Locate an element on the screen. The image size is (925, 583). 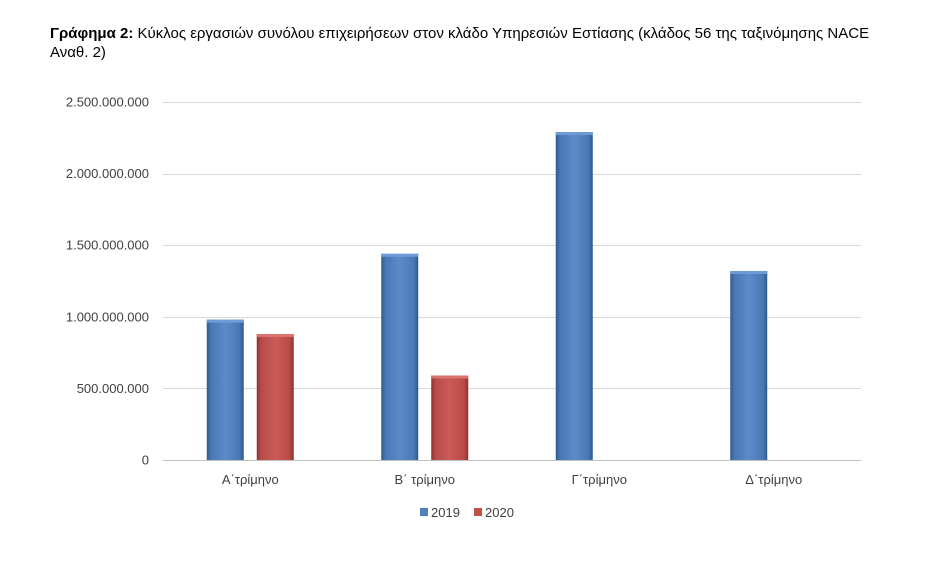
legend-label: 2020 is located at coordinates (499, 512).